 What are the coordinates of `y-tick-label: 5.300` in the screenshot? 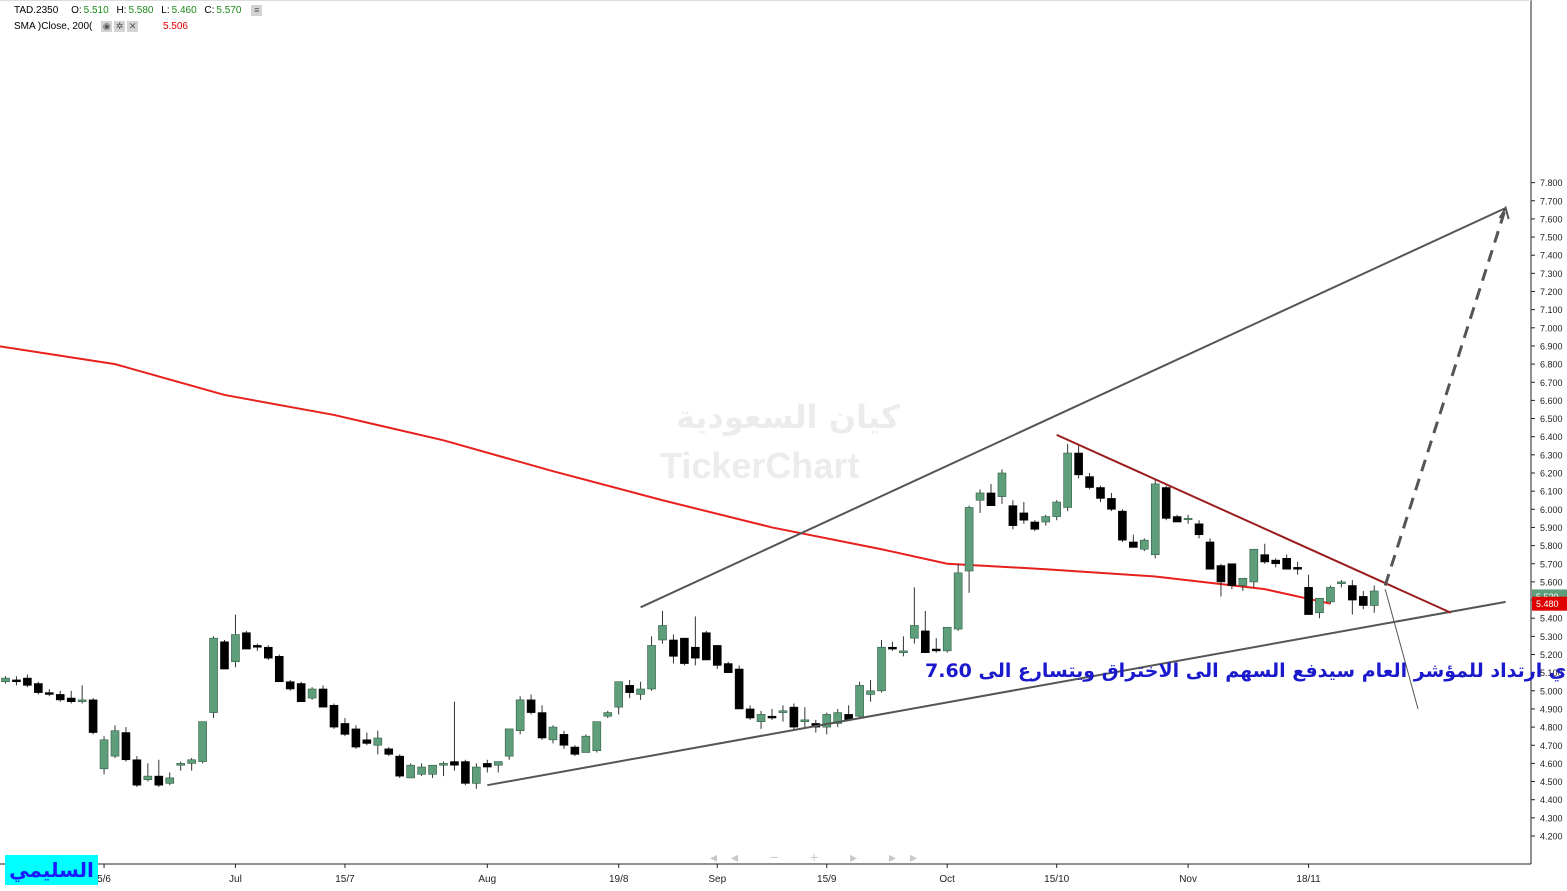 It's located at (1551, 637).